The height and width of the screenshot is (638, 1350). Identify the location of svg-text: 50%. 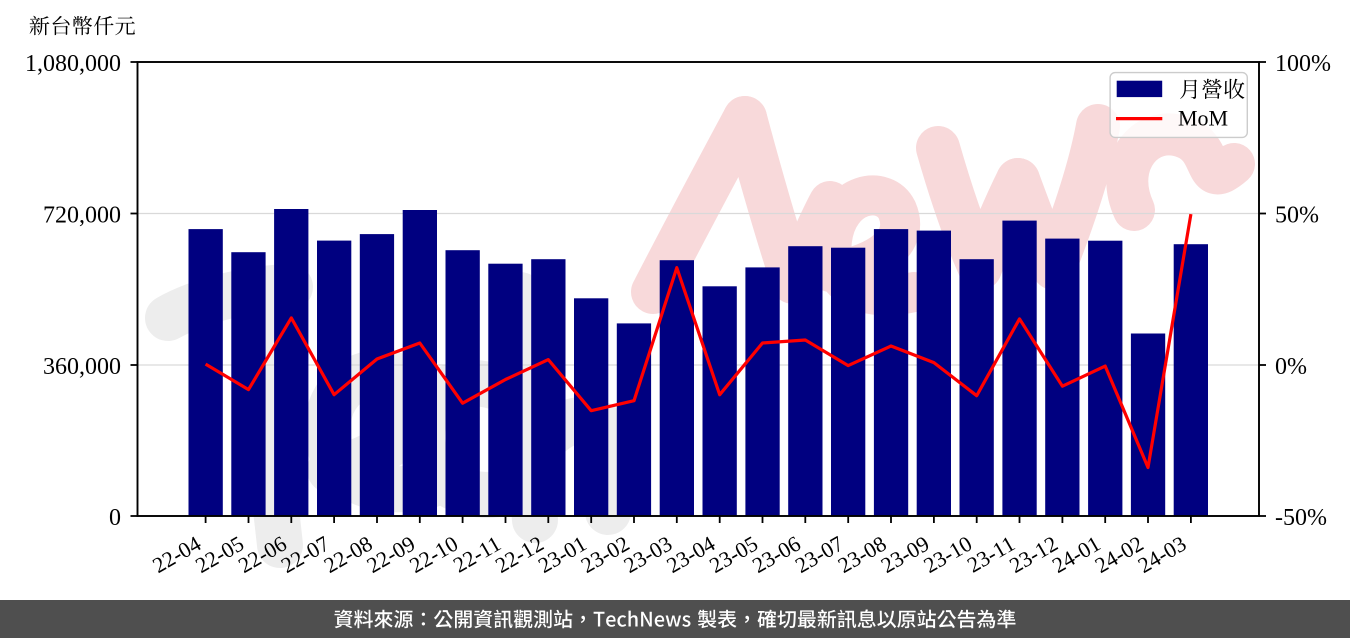
(1297, 216).